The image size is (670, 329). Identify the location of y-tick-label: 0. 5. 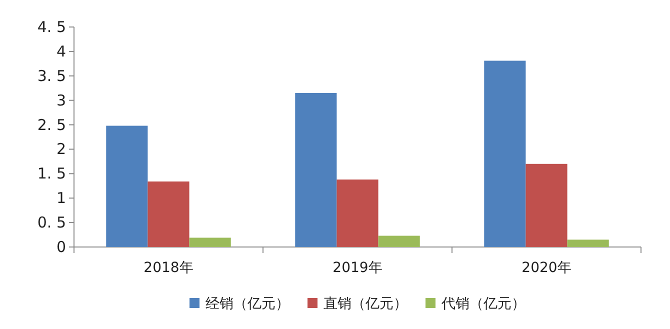
(51, 223).